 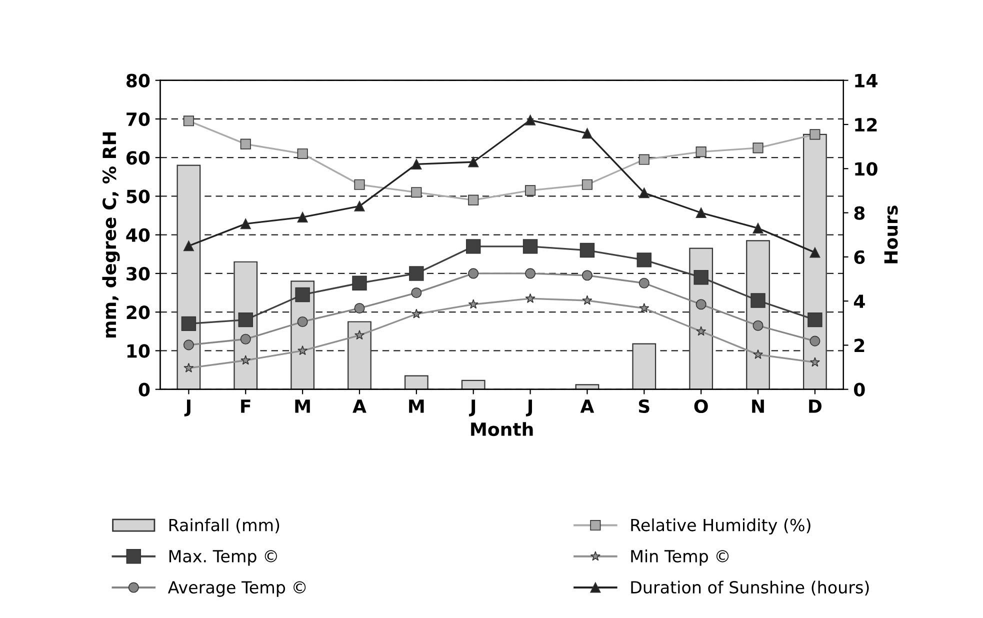 I want to click on y2-tick-label: 12, so click(x=866, y=125).